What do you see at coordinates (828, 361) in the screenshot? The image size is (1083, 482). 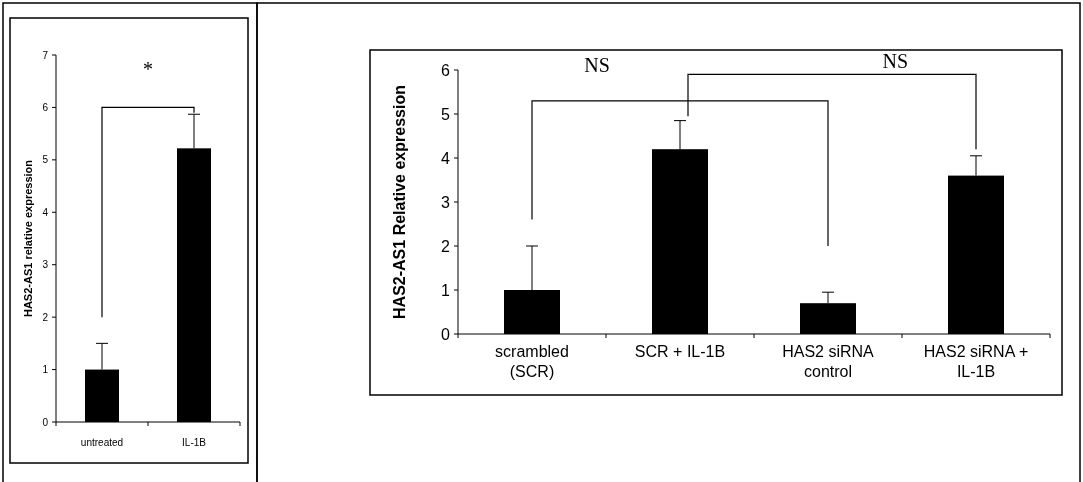 I see `x-tick-label: HAS2 siRNA control` at bounding box center [828, 361].